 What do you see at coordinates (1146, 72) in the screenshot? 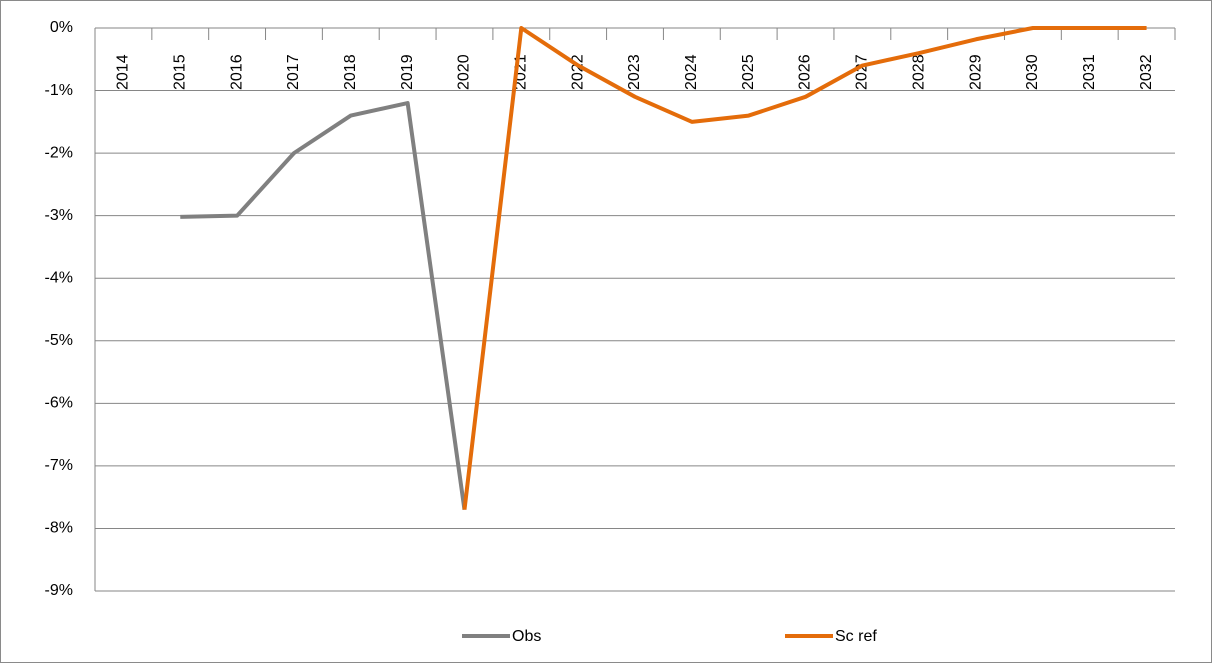
I see `x-tick-label: 2032` at bounding box center [1146, 72].